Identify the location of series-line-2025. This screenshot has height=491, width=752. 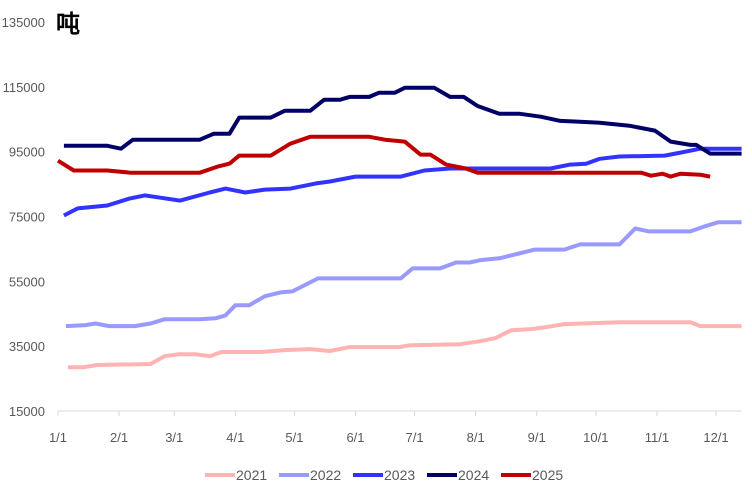
(383, 156).